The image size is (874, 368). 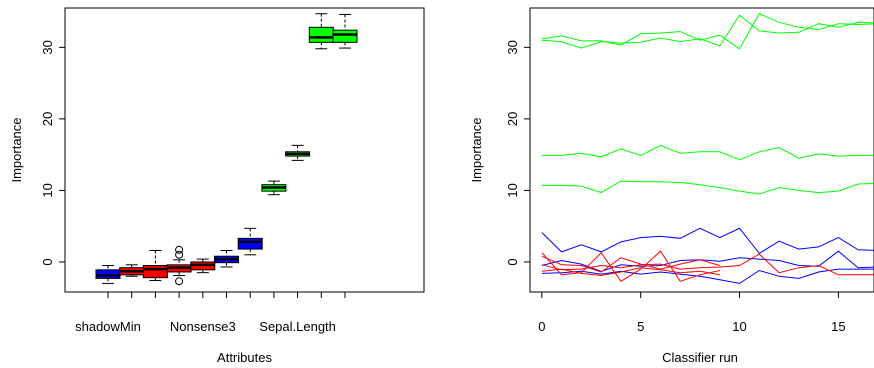 What do you see at coordinates (640, 326) in the screenshot?
I see `right-x-tick-label: 5` at bounding box center [640, 326].